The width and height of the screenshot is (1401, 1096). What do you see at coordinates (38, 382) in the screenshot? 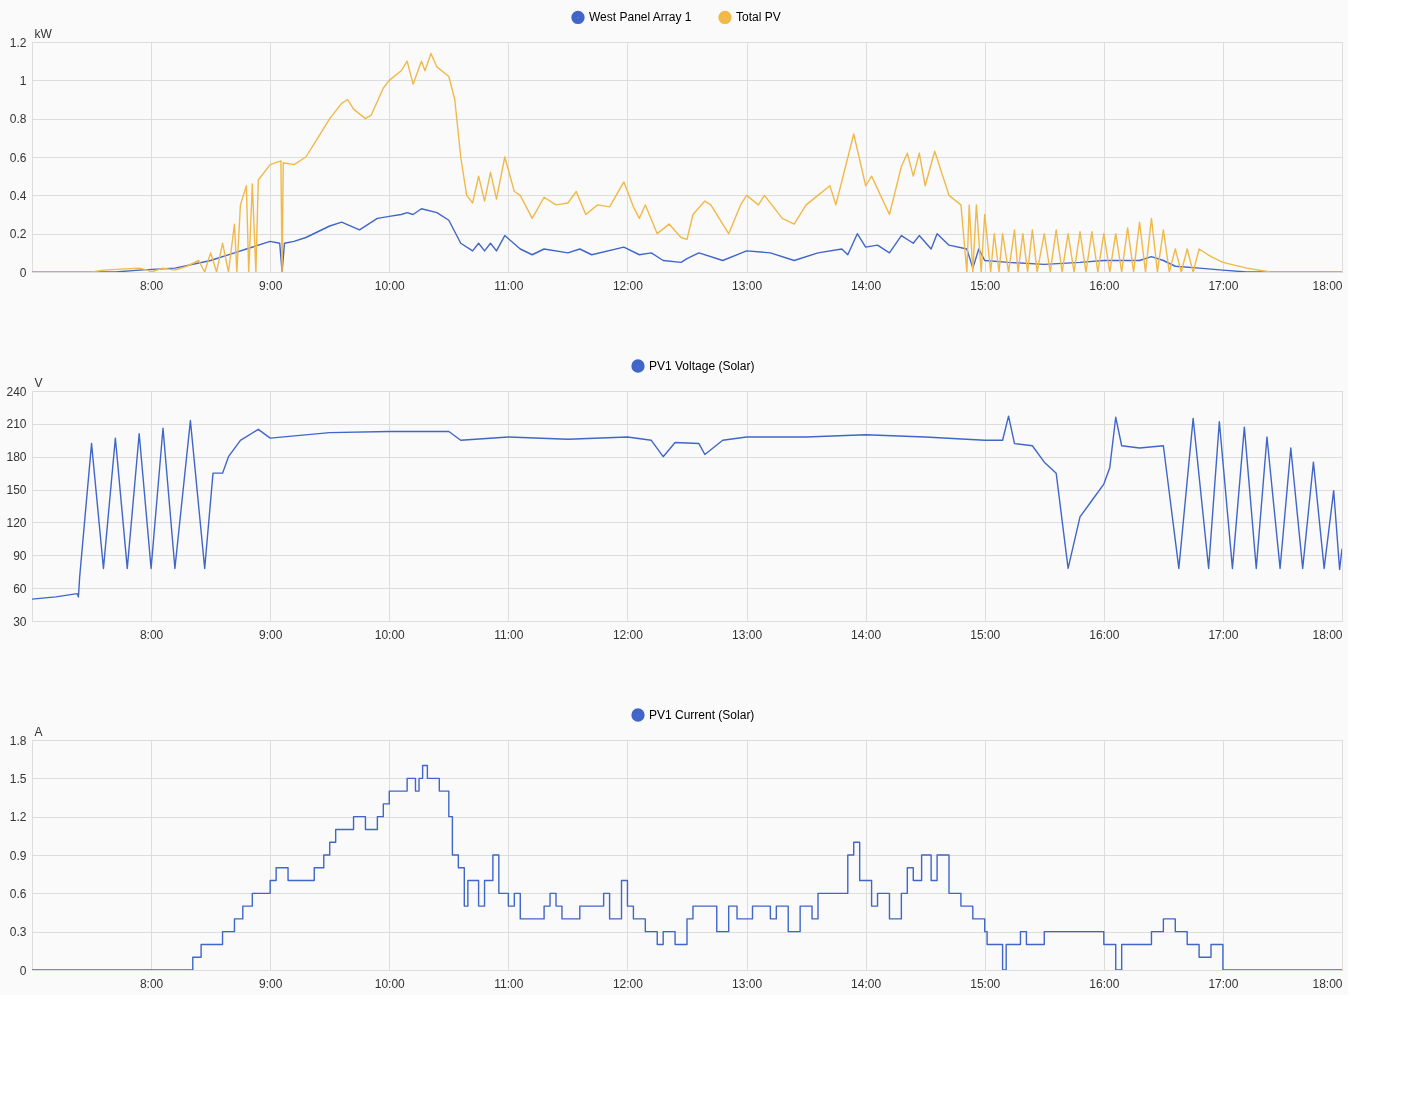
I see `y-axis-title: V` at bounding box center [38, 382].